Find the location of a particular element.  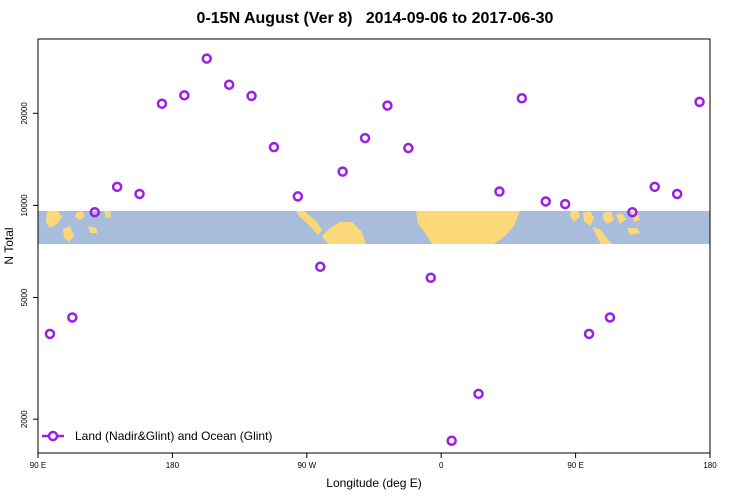

x-axis: 90 E 180 90 W 0 90 E 180 is located at coordinates (373, 461).